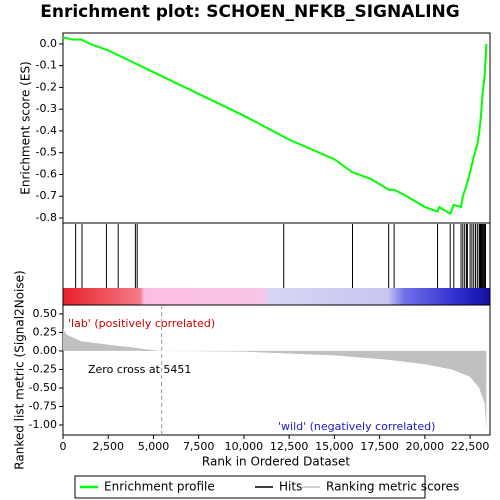  I want to click on y-tick-label: 0.00, so click(45, 350).